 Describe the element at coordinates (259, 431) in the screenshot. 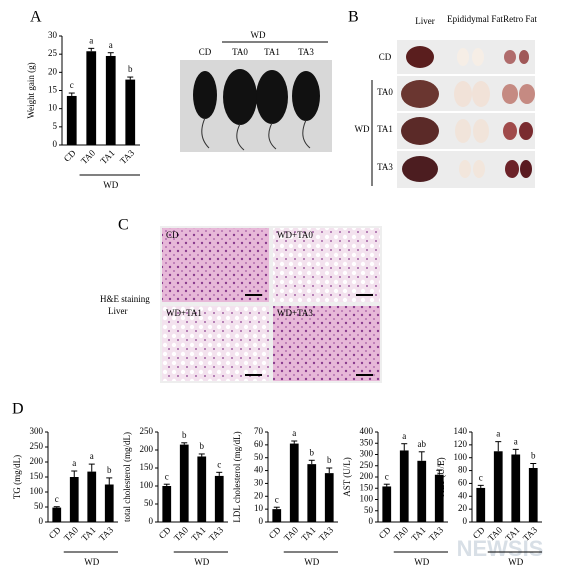

I see `y-tick-label: 70` at that location.